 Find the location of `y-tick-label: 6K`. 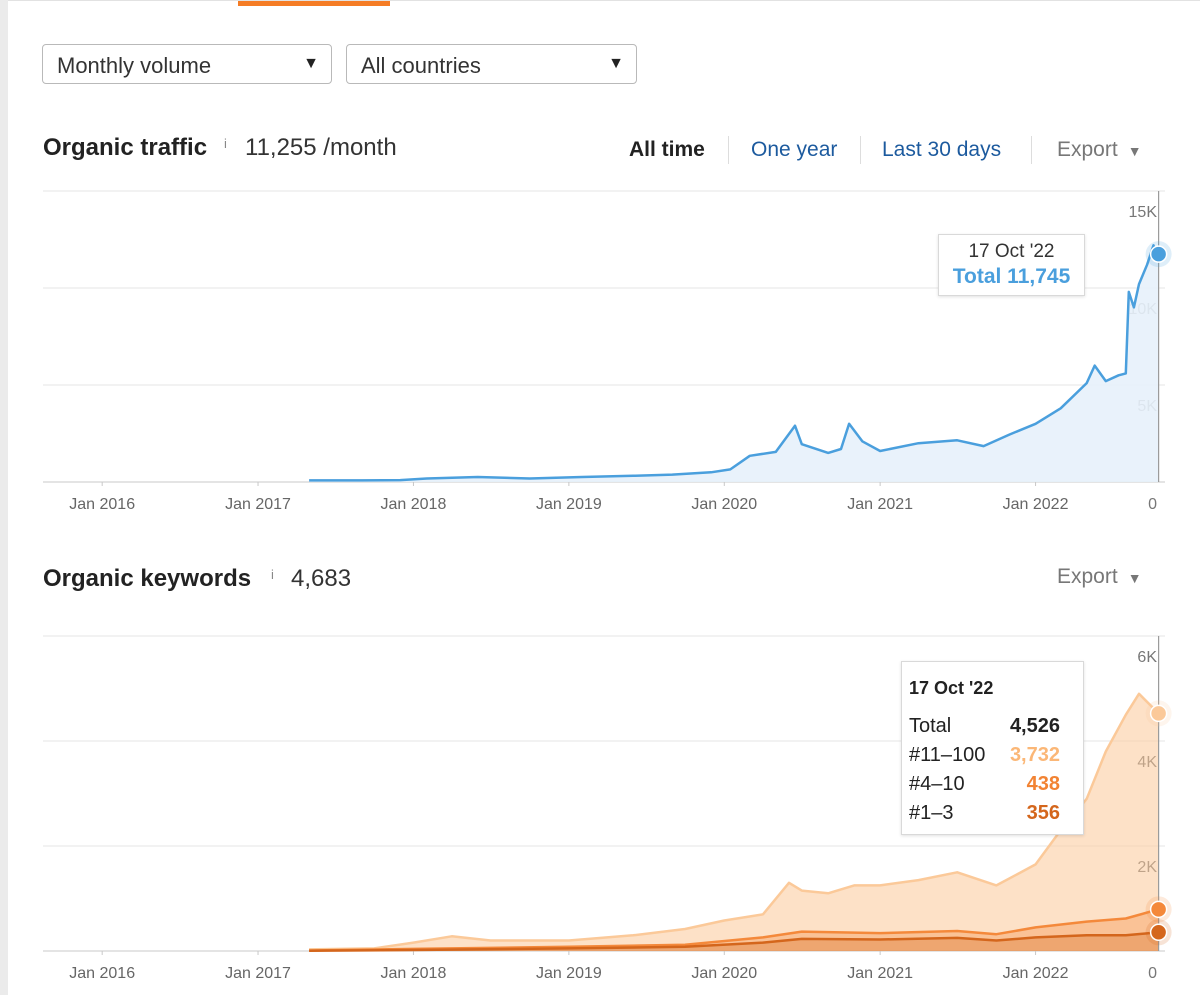

y-tick-label: 6K is located at coordinates (1147, 657).